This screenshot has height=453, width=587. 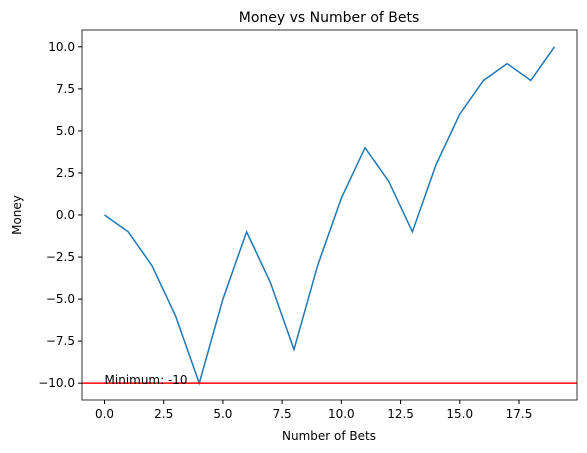 I want to click on y-tick-label: 10.0, so click(x=61, y=47).